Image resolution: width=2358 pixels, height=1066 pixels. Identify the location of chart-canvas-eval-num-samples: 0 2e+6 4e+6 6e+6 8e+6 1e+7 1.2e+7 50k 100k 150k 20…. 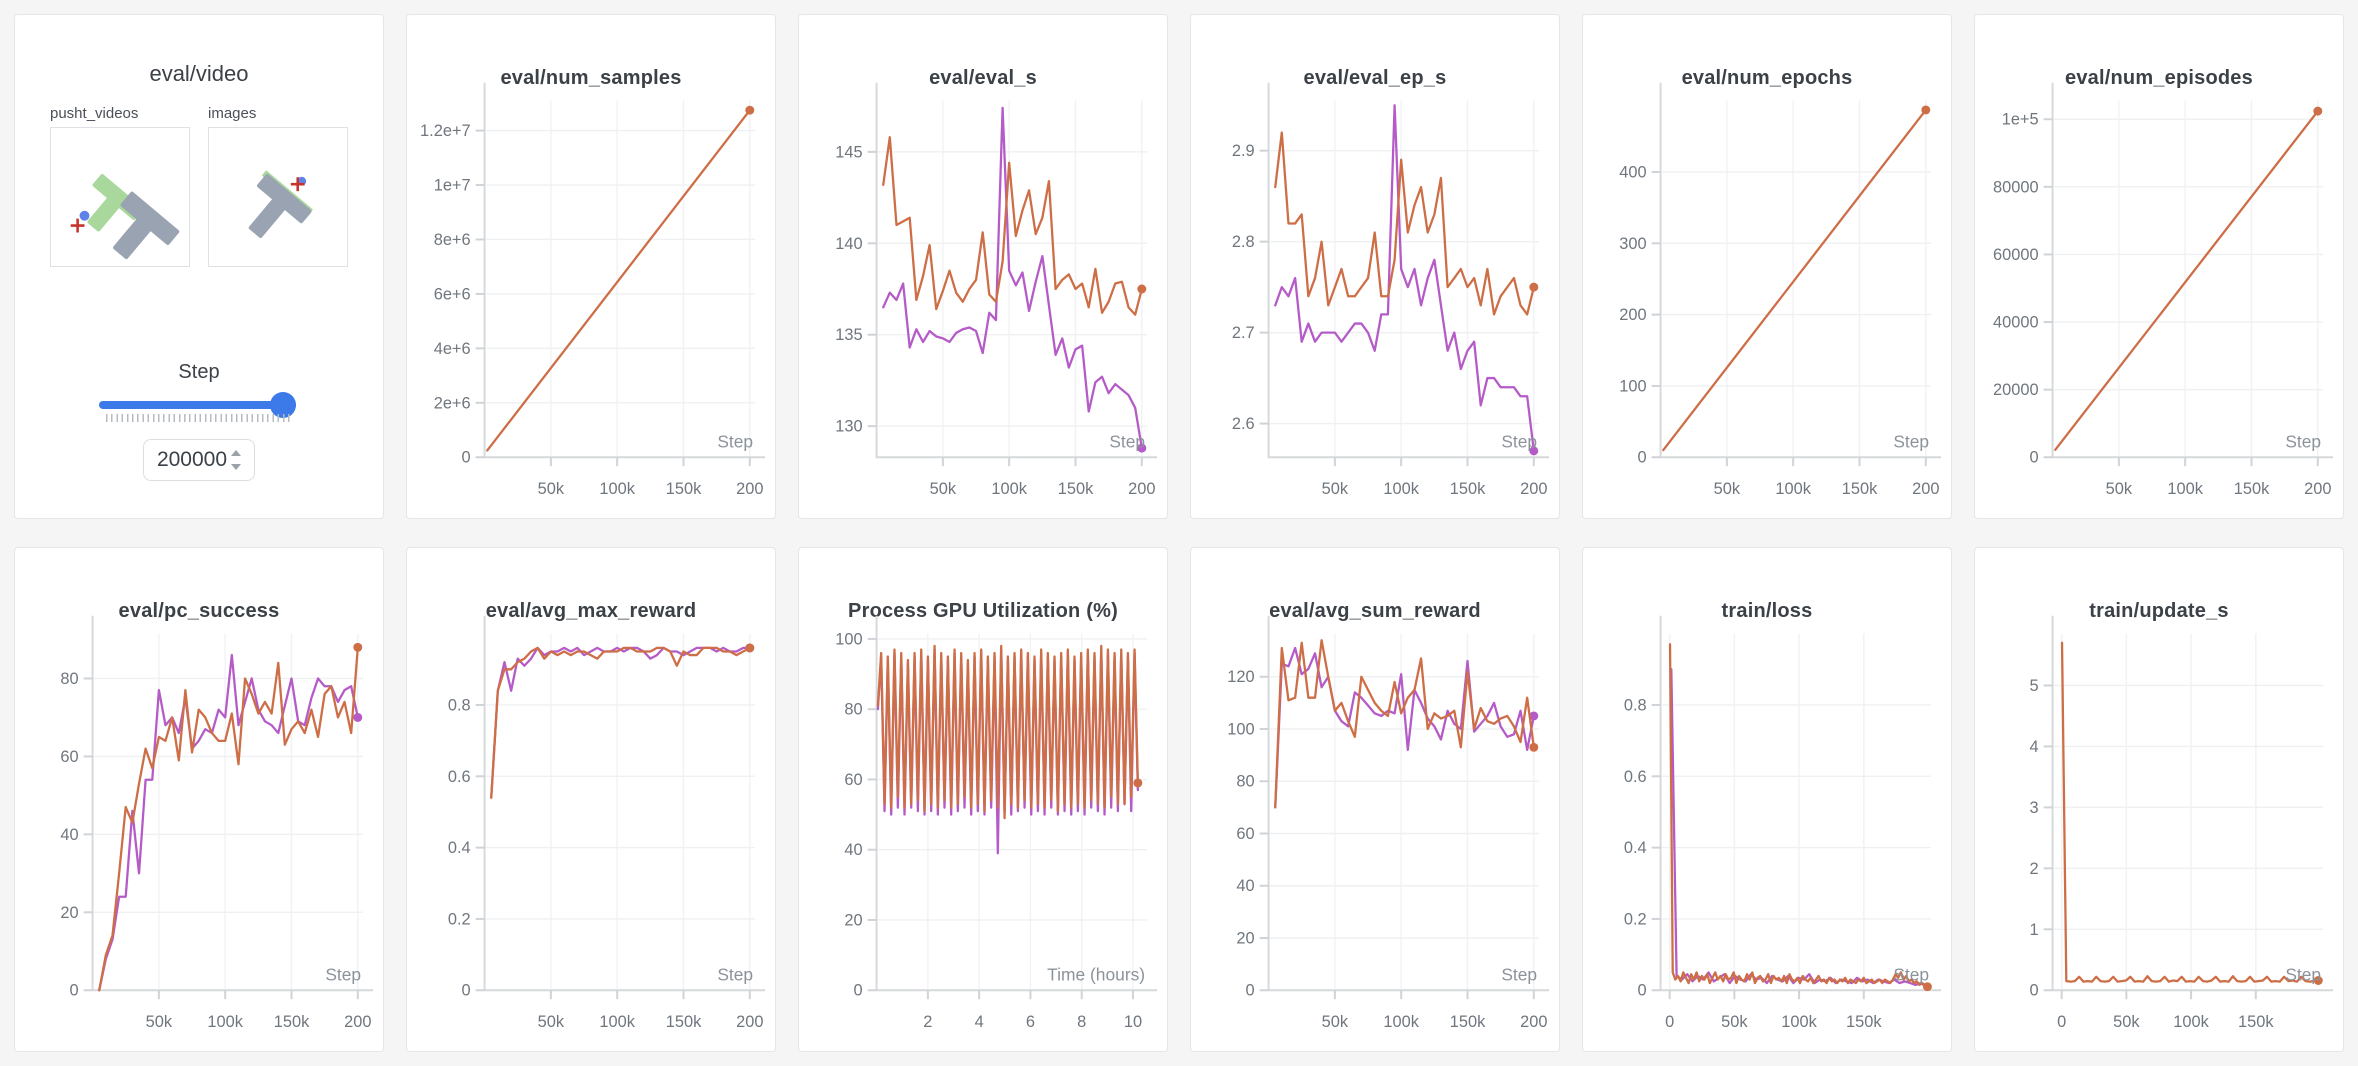
(591, 266).